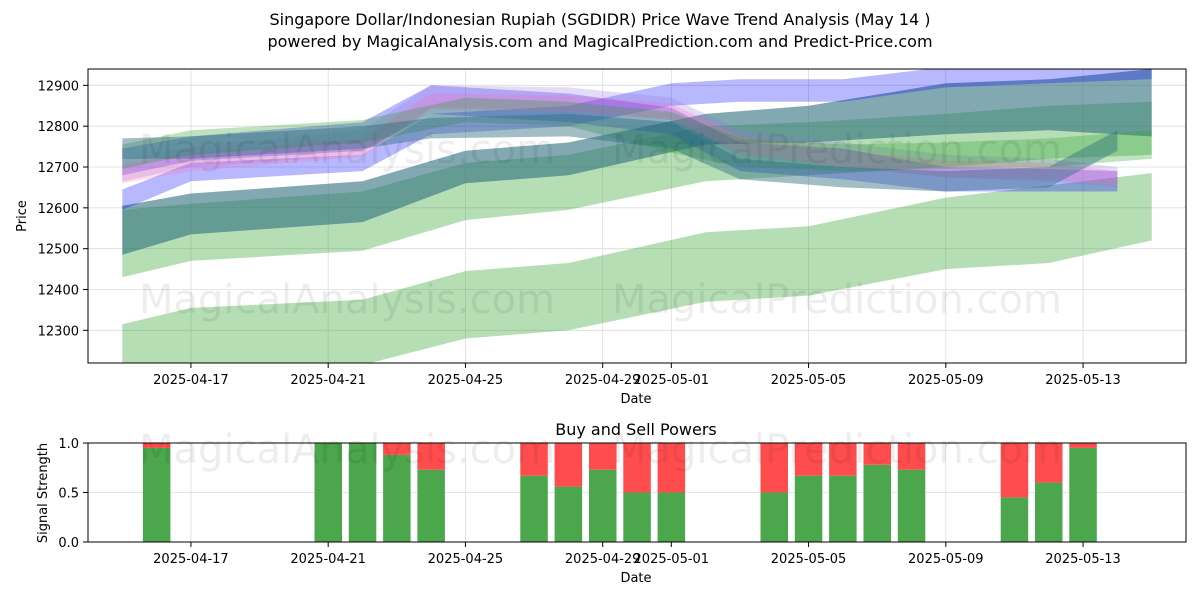  Describe the element at coordinates (22, 216) in the screenshot. I see `price-y-axis-label: Price` at that location.